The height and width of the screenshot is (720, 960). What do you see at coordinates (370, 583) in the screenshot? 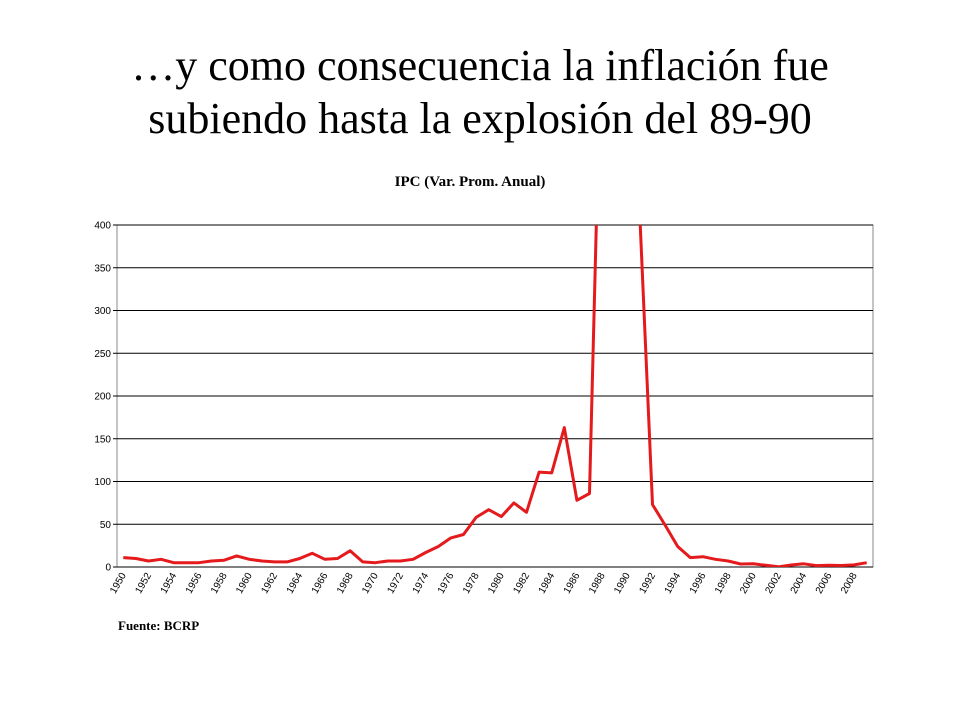
I see `x-tick-label: 1970` at bounding box center [370, 583].